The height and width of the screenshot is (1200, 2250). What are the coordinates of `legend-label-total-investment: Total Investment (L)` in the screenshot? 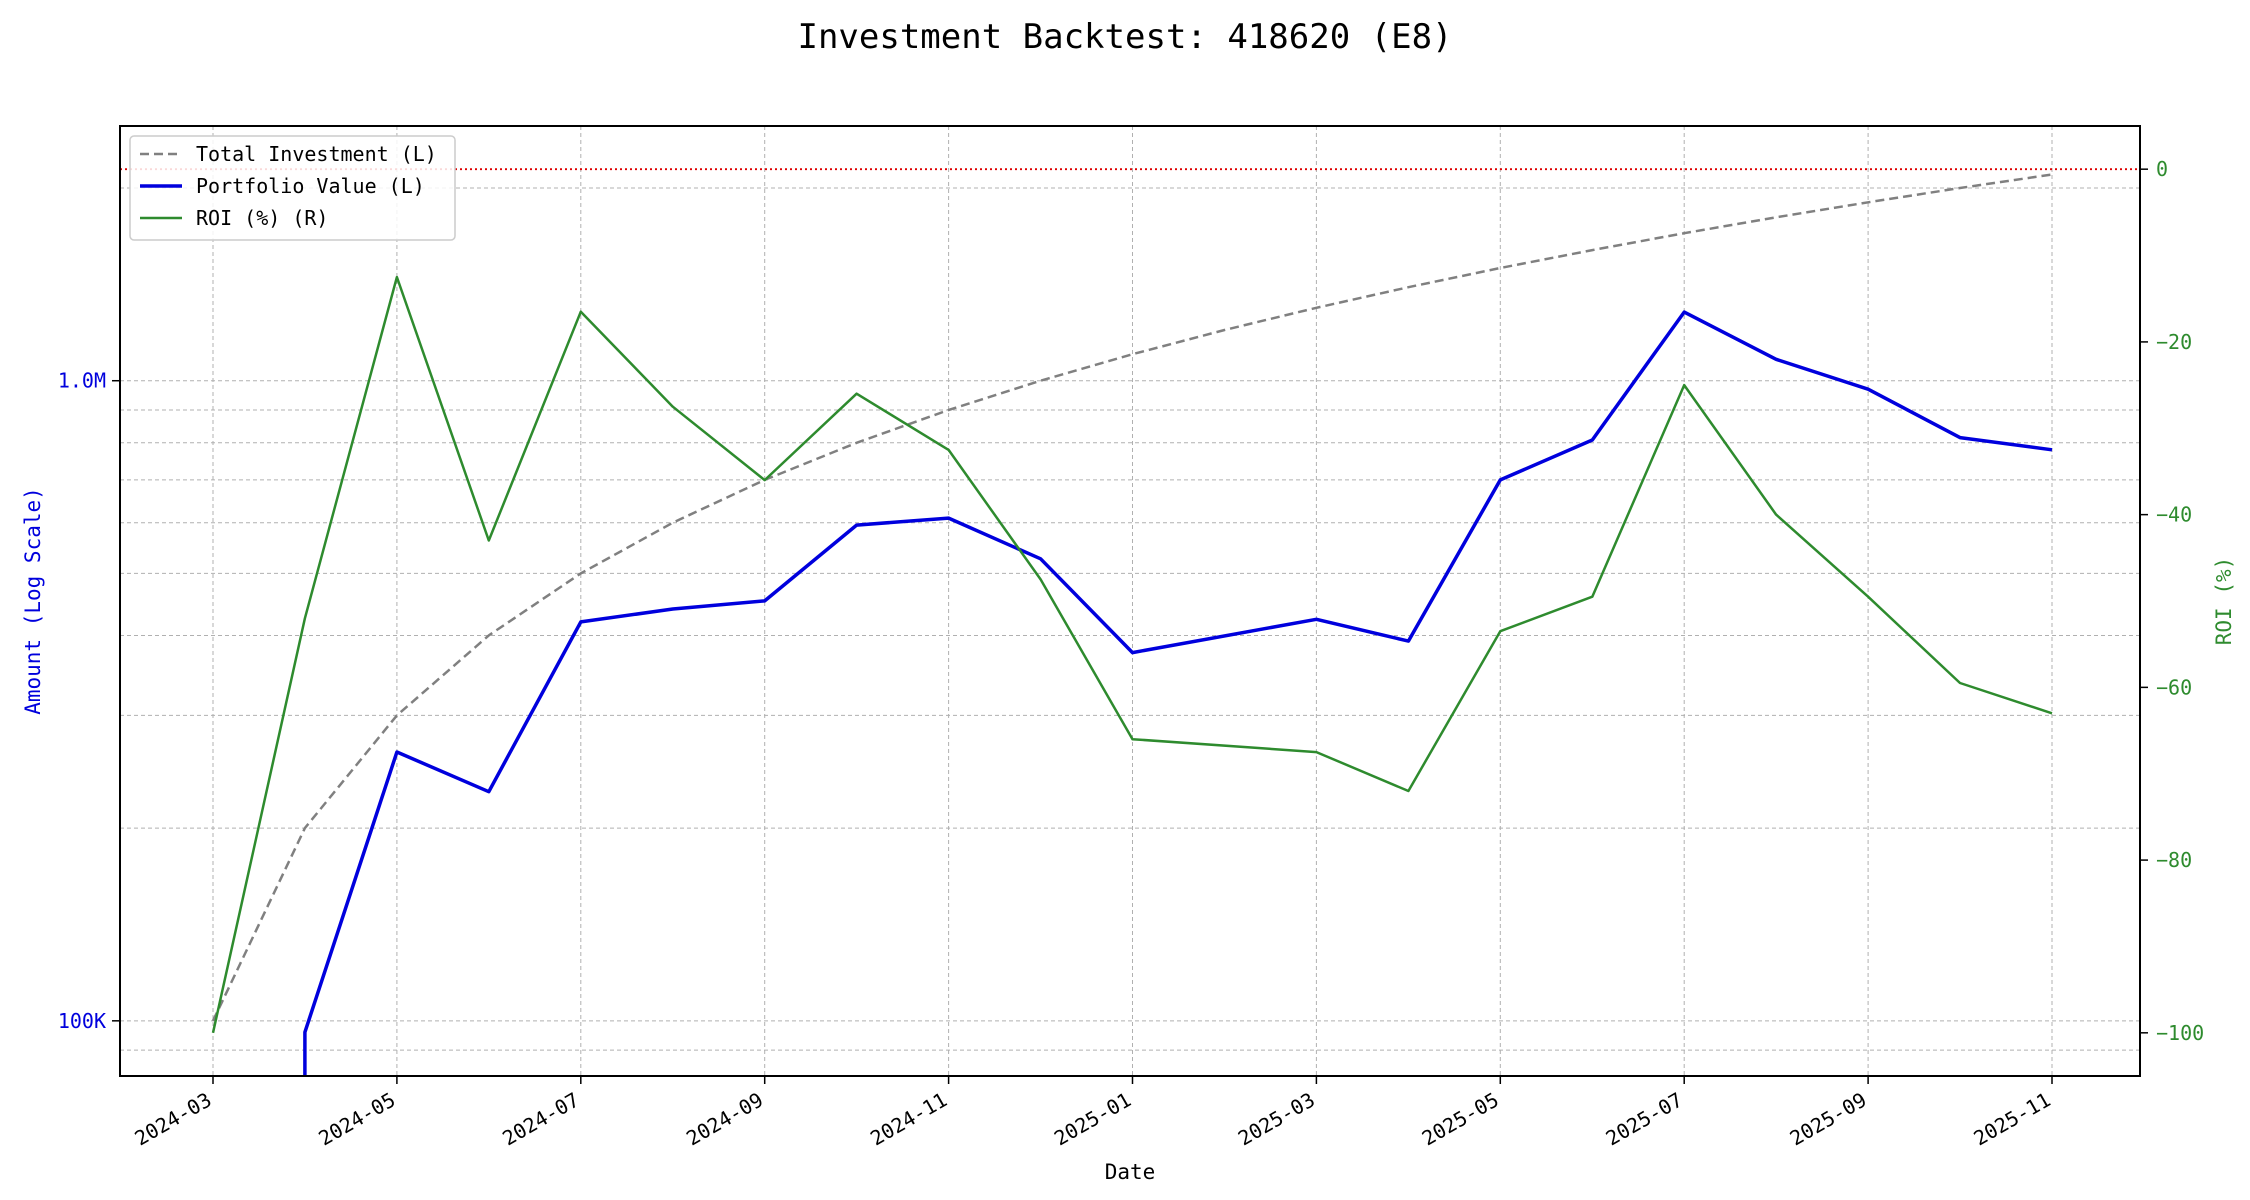 It's located at (316, 154).